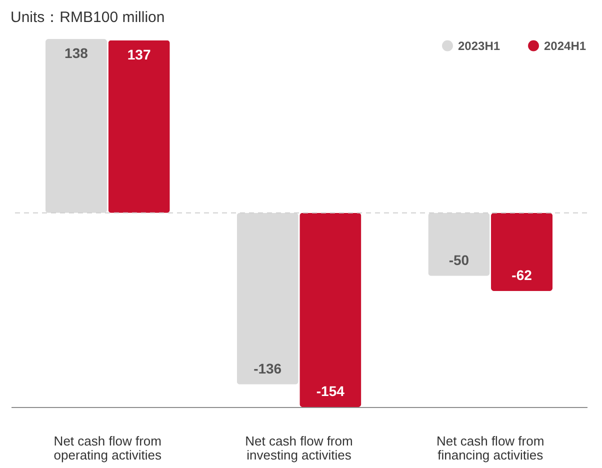 Image resolution: width=602 pixels, height=468 pixels. I want to click on data-label: -50, so click(459, 260).